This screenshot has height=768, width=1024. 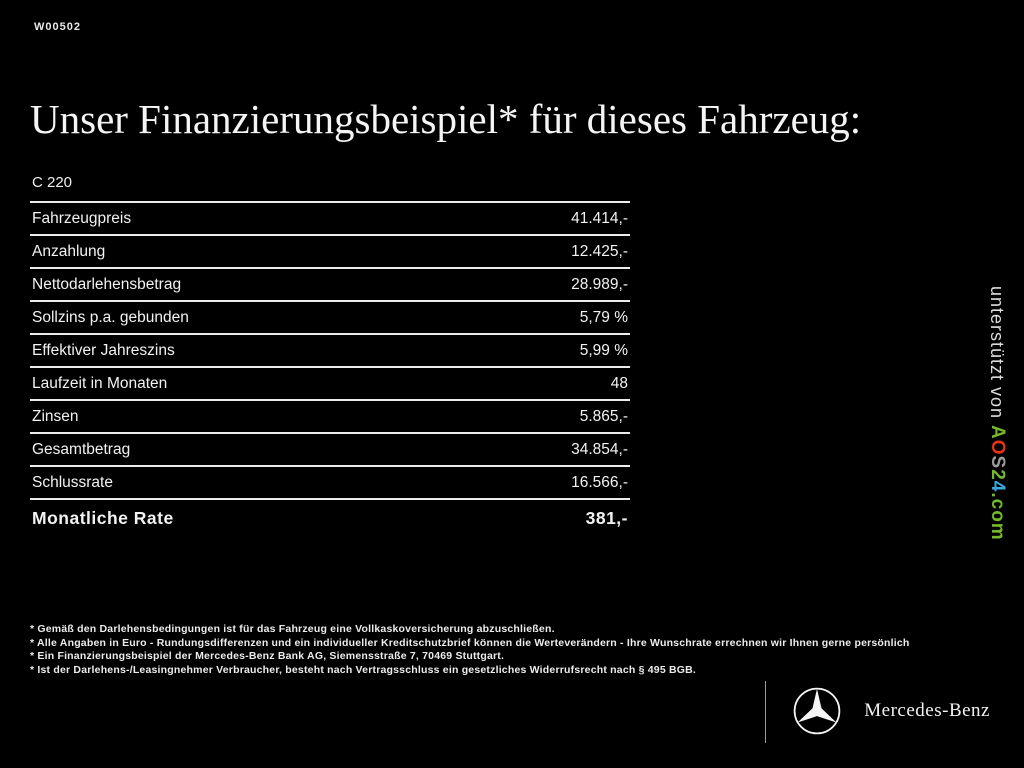 What do you see at coordinates (817, 711) in the screenshot?
I see `mercedes-star-icon` at bounding box center [817, 711].